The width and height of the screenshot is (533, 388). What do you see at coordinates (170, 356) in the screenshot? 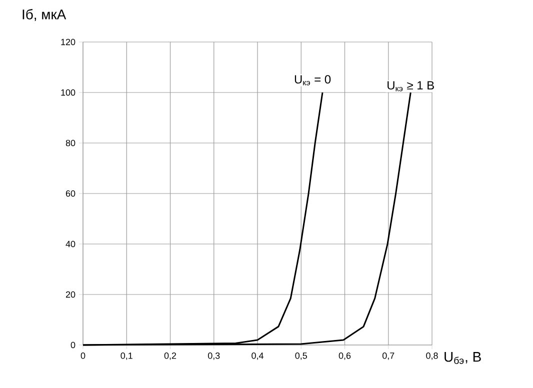
I see `x-tick-label: 0,2` at bounding box center [170, 356].